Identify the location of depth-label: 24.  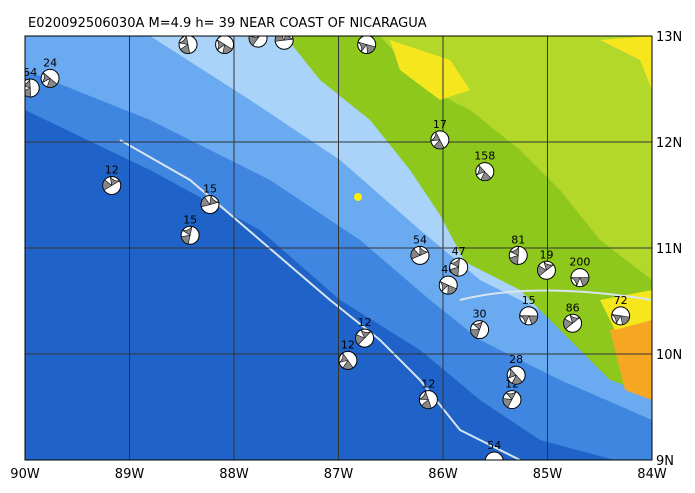
(50, 62).